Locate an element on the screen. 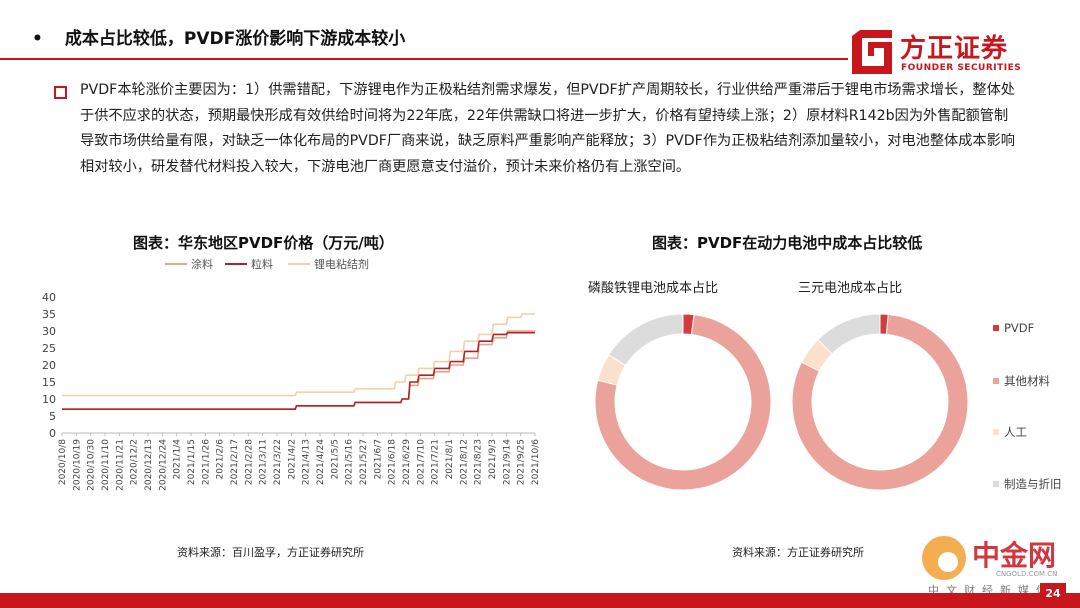 The height and width of the screenshot is (608, 1080). x-tick-label: 2020/11/10 is located at coordinates (106, 465).